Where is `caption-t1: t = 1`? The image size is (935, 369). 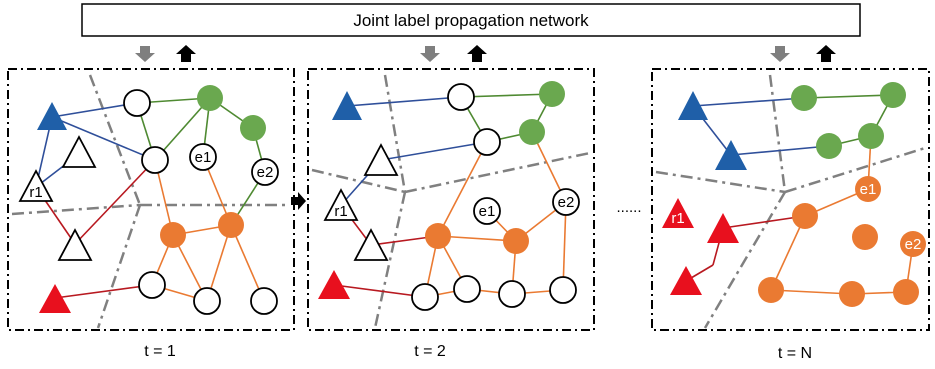
caption-t1: t = 1 is located at coordinates (160, 351).